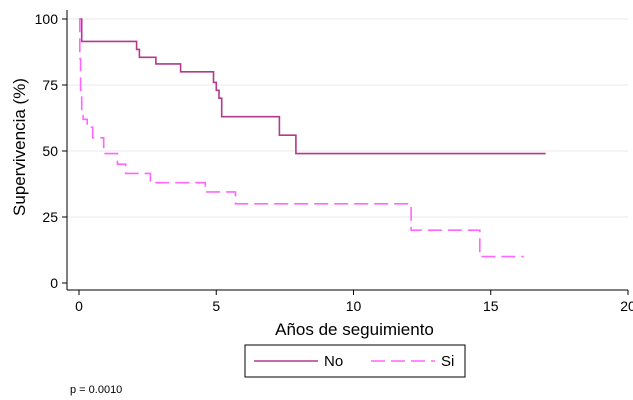  Describe the element at coordinates (354, 329) in the screenshot. I see `x-axis-title: Años de seguimiento` at that location.